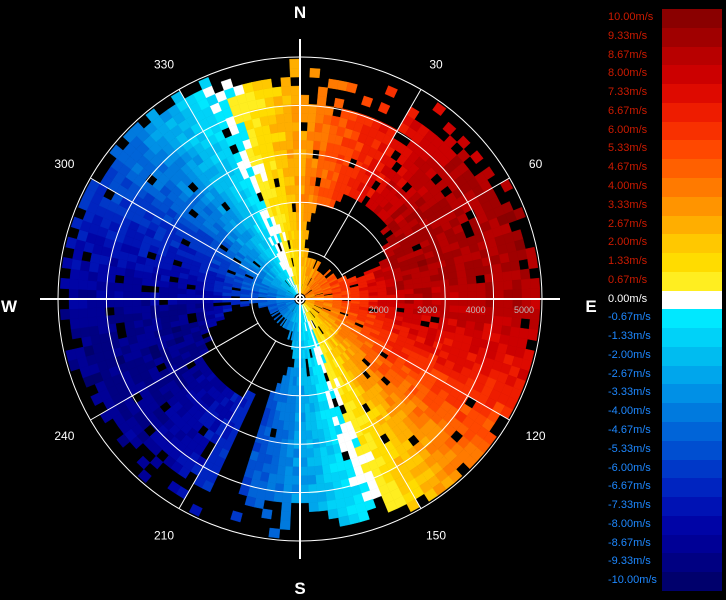  Describe the element at coordinates (629, 467) in the screenshot. I see `colorbar-label: -6.00m/s` at that location.